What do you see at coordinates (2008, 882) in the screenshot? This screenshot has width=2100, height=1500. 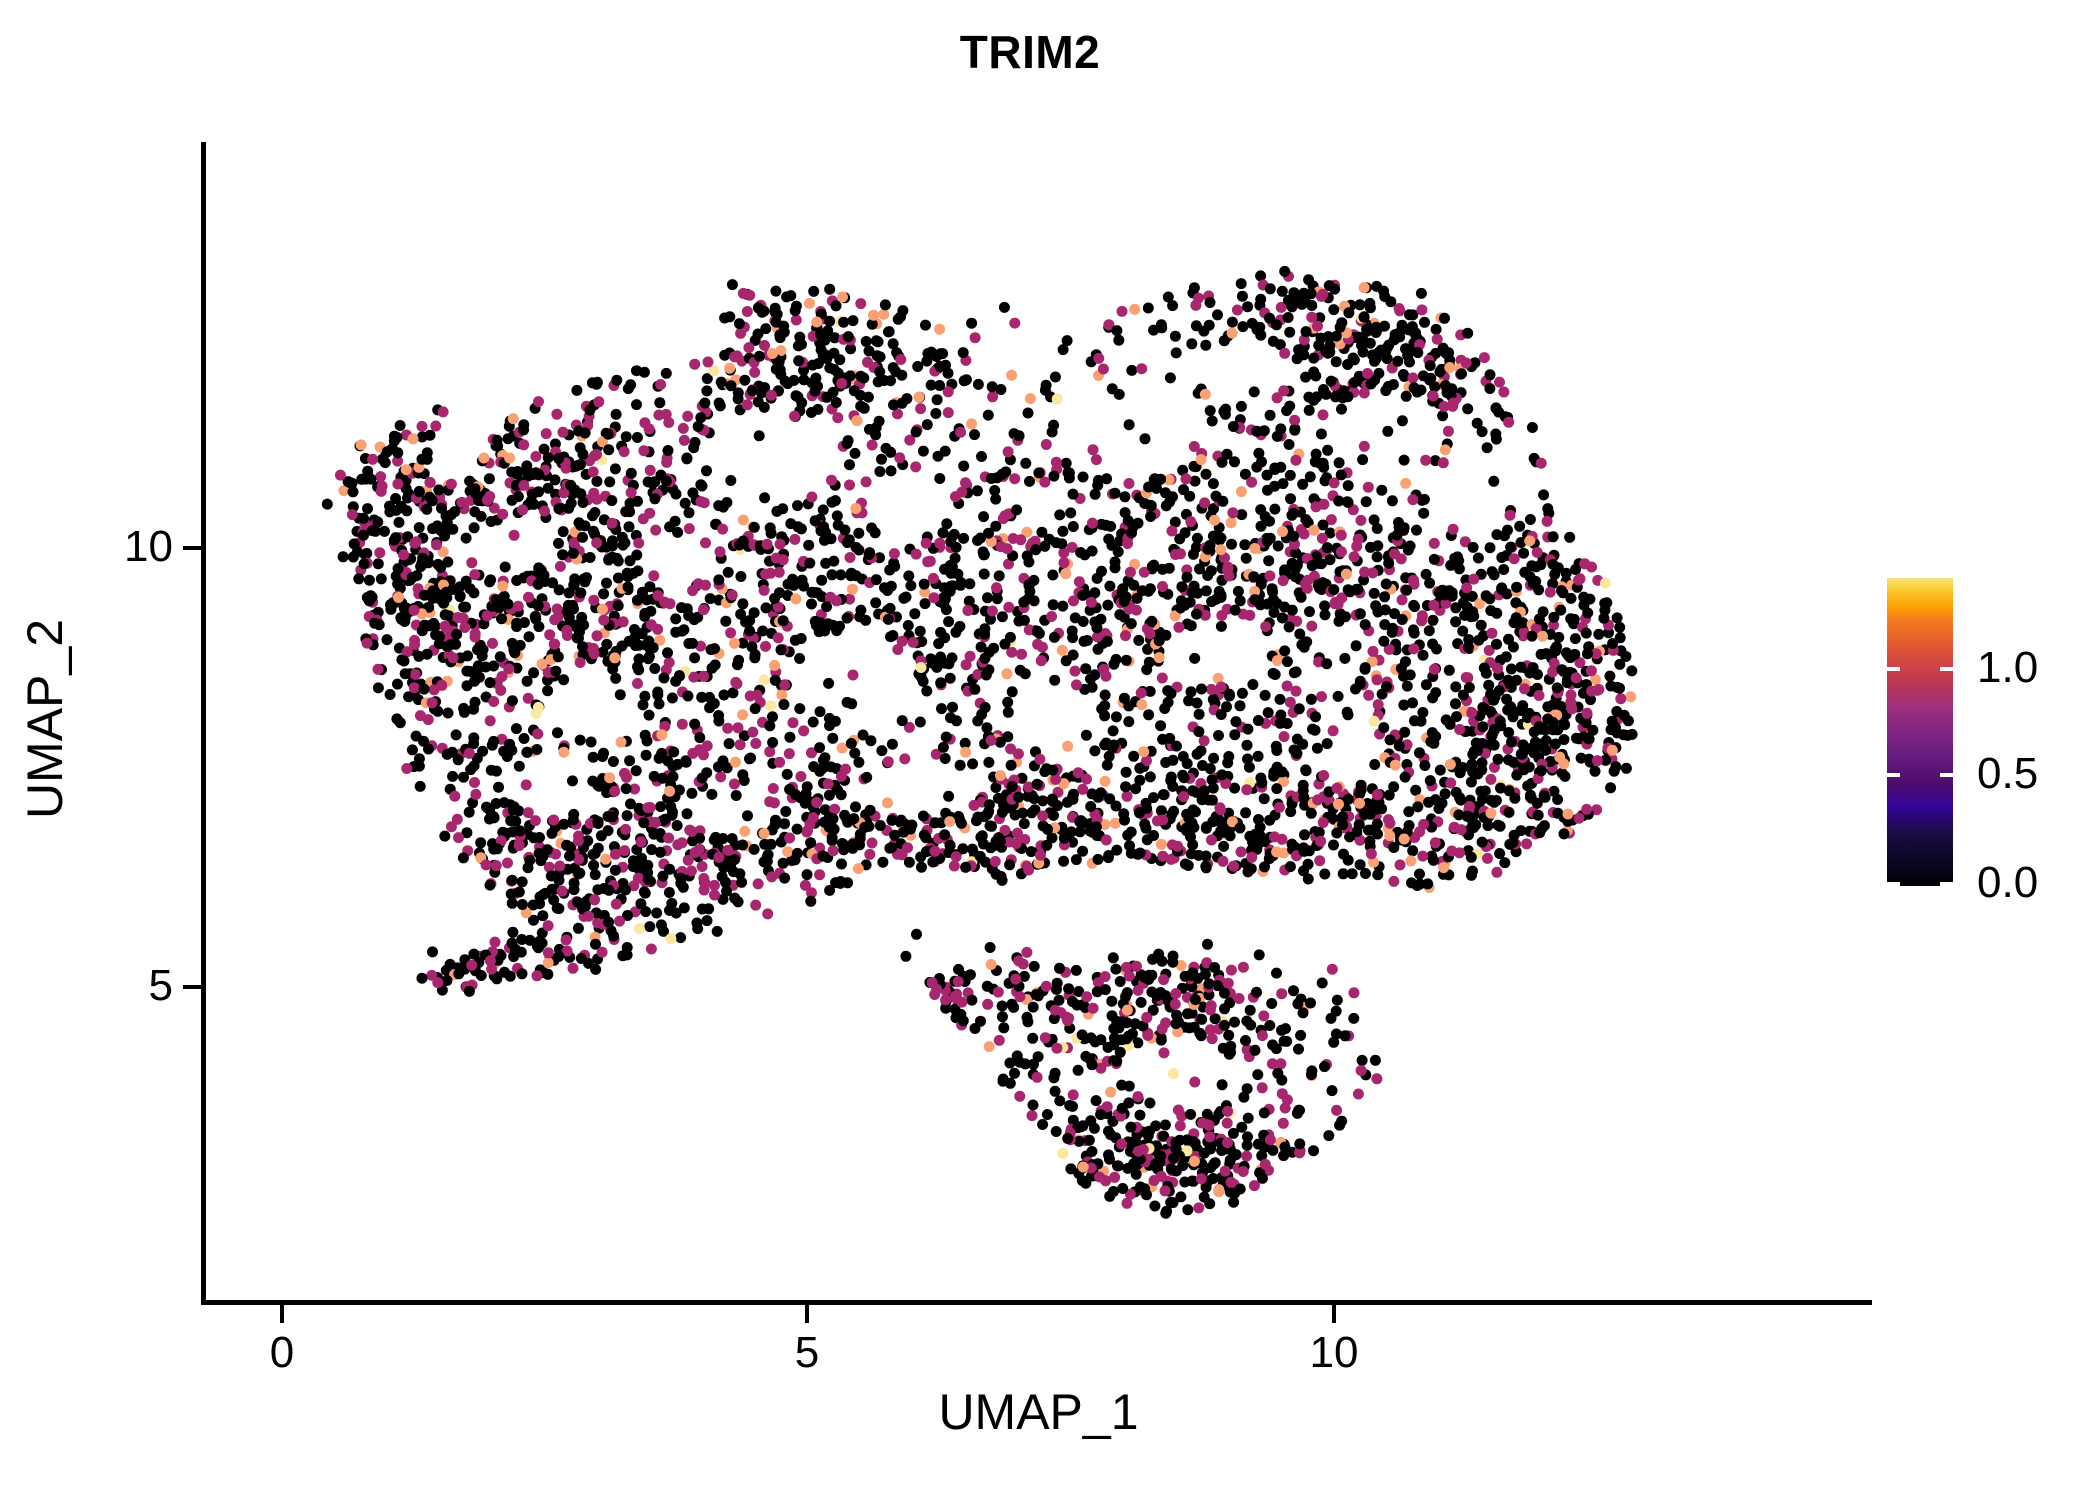 I see `colorbar-label-0.0: 0.0` at bounding box center [2008, 882].